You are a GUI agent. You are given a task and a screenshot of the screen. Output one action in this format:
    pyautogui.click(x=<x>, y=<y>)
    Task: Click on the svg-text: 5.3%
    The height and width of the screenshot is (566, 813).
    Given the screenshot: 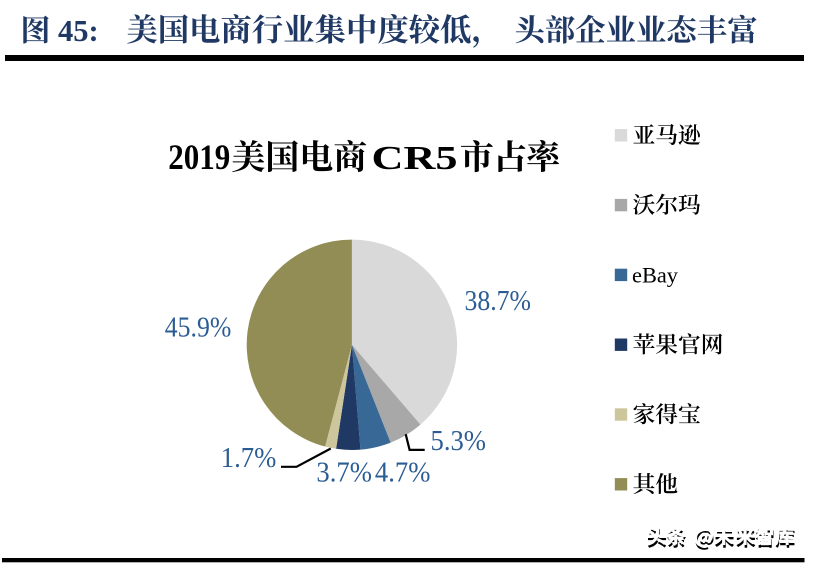 What is the action you would take?
    pyautogui.click(x=459, y=441)
    